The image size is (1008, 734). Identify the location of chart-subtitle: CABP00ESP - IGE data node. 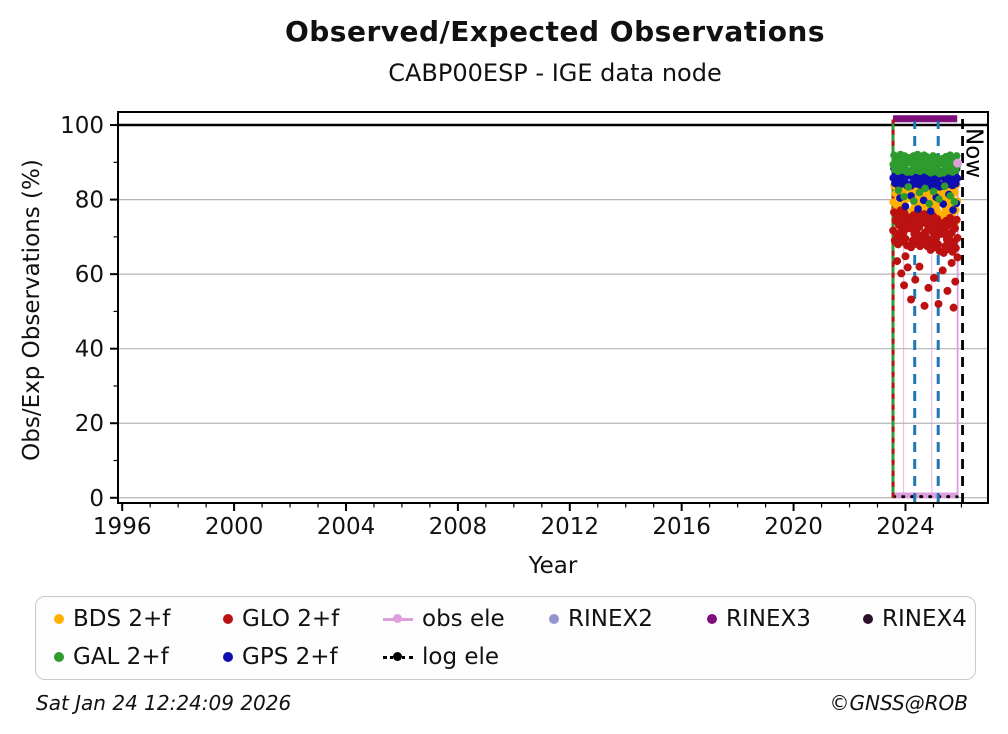
(555, 73).